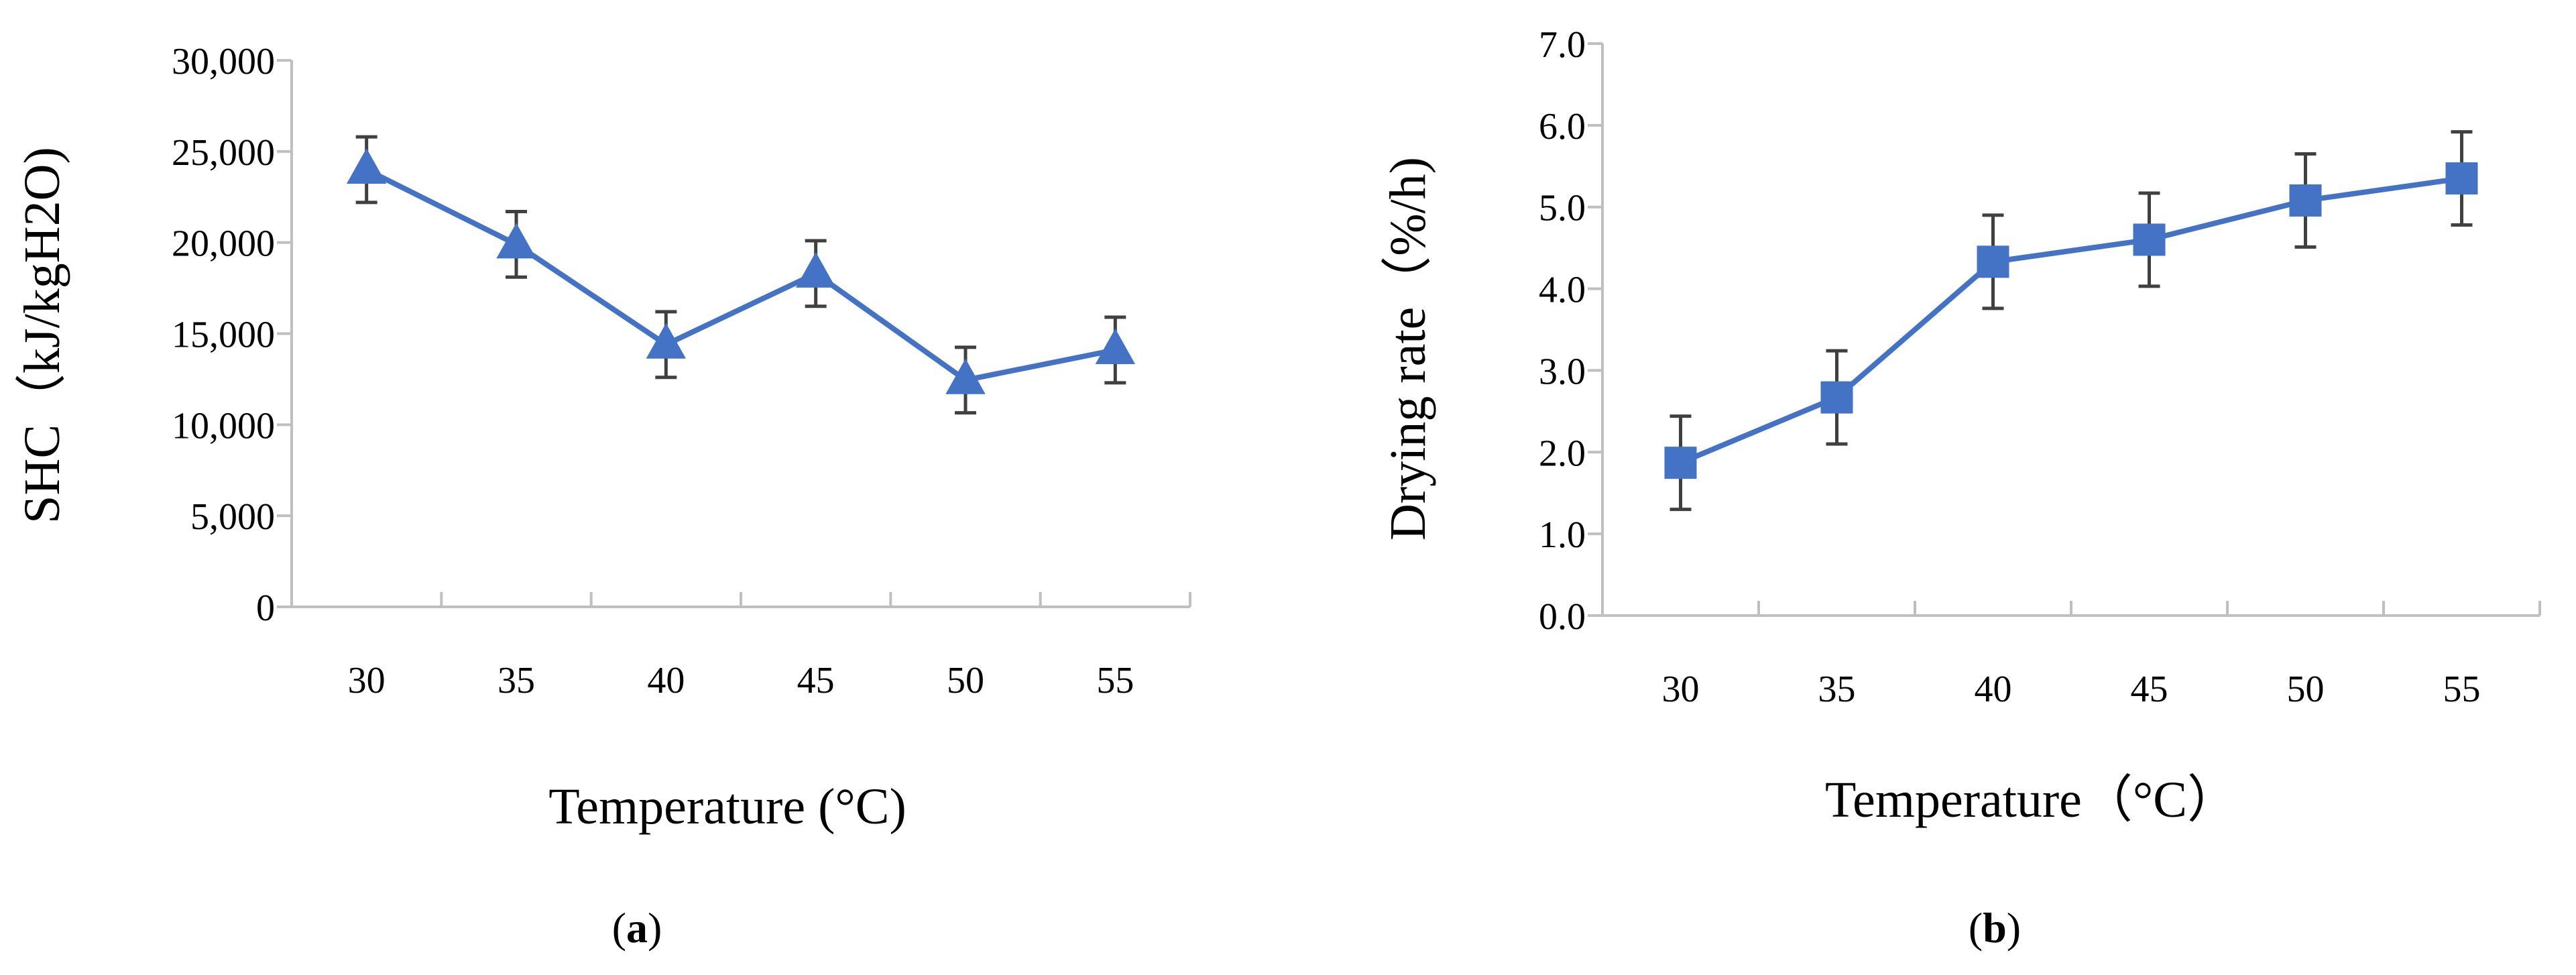 The image size is (2576, 975). Describe the element at coordinates (223, 426) in the screenshot. I see `y-tick-label-a: 10,000` at that location.